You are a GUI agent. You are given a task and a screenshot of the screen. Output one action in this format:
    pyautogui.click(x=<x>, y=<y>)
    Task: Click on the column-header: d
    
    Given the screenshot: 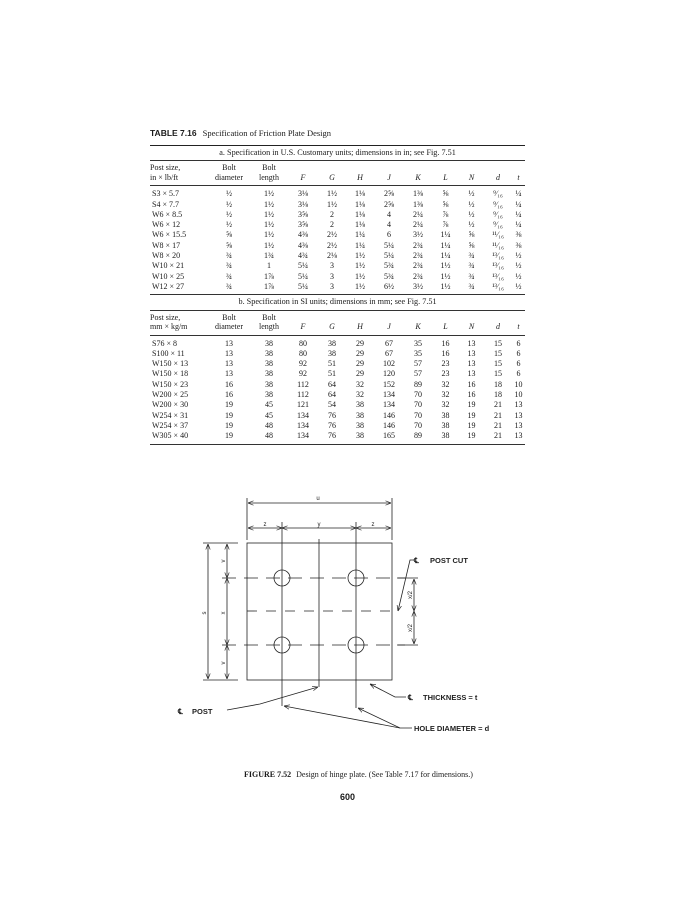 What is the action you would take?
    pyautogui.click(x=498, y=173)
    